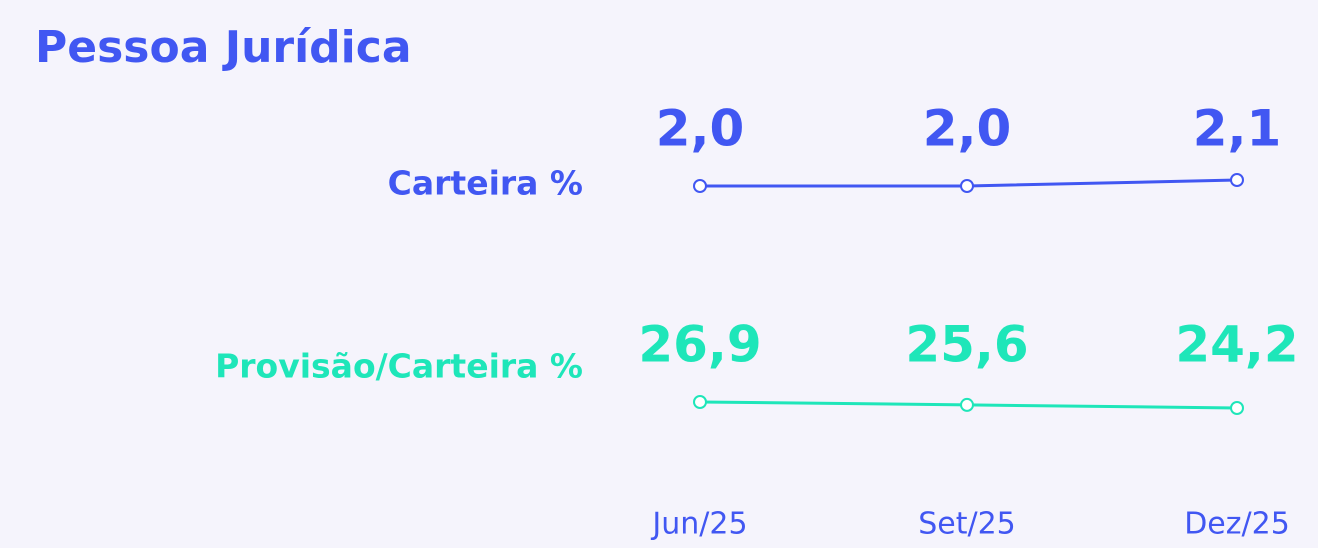  I want to click on x-tick-label: Jun/25, so click(698, 524).